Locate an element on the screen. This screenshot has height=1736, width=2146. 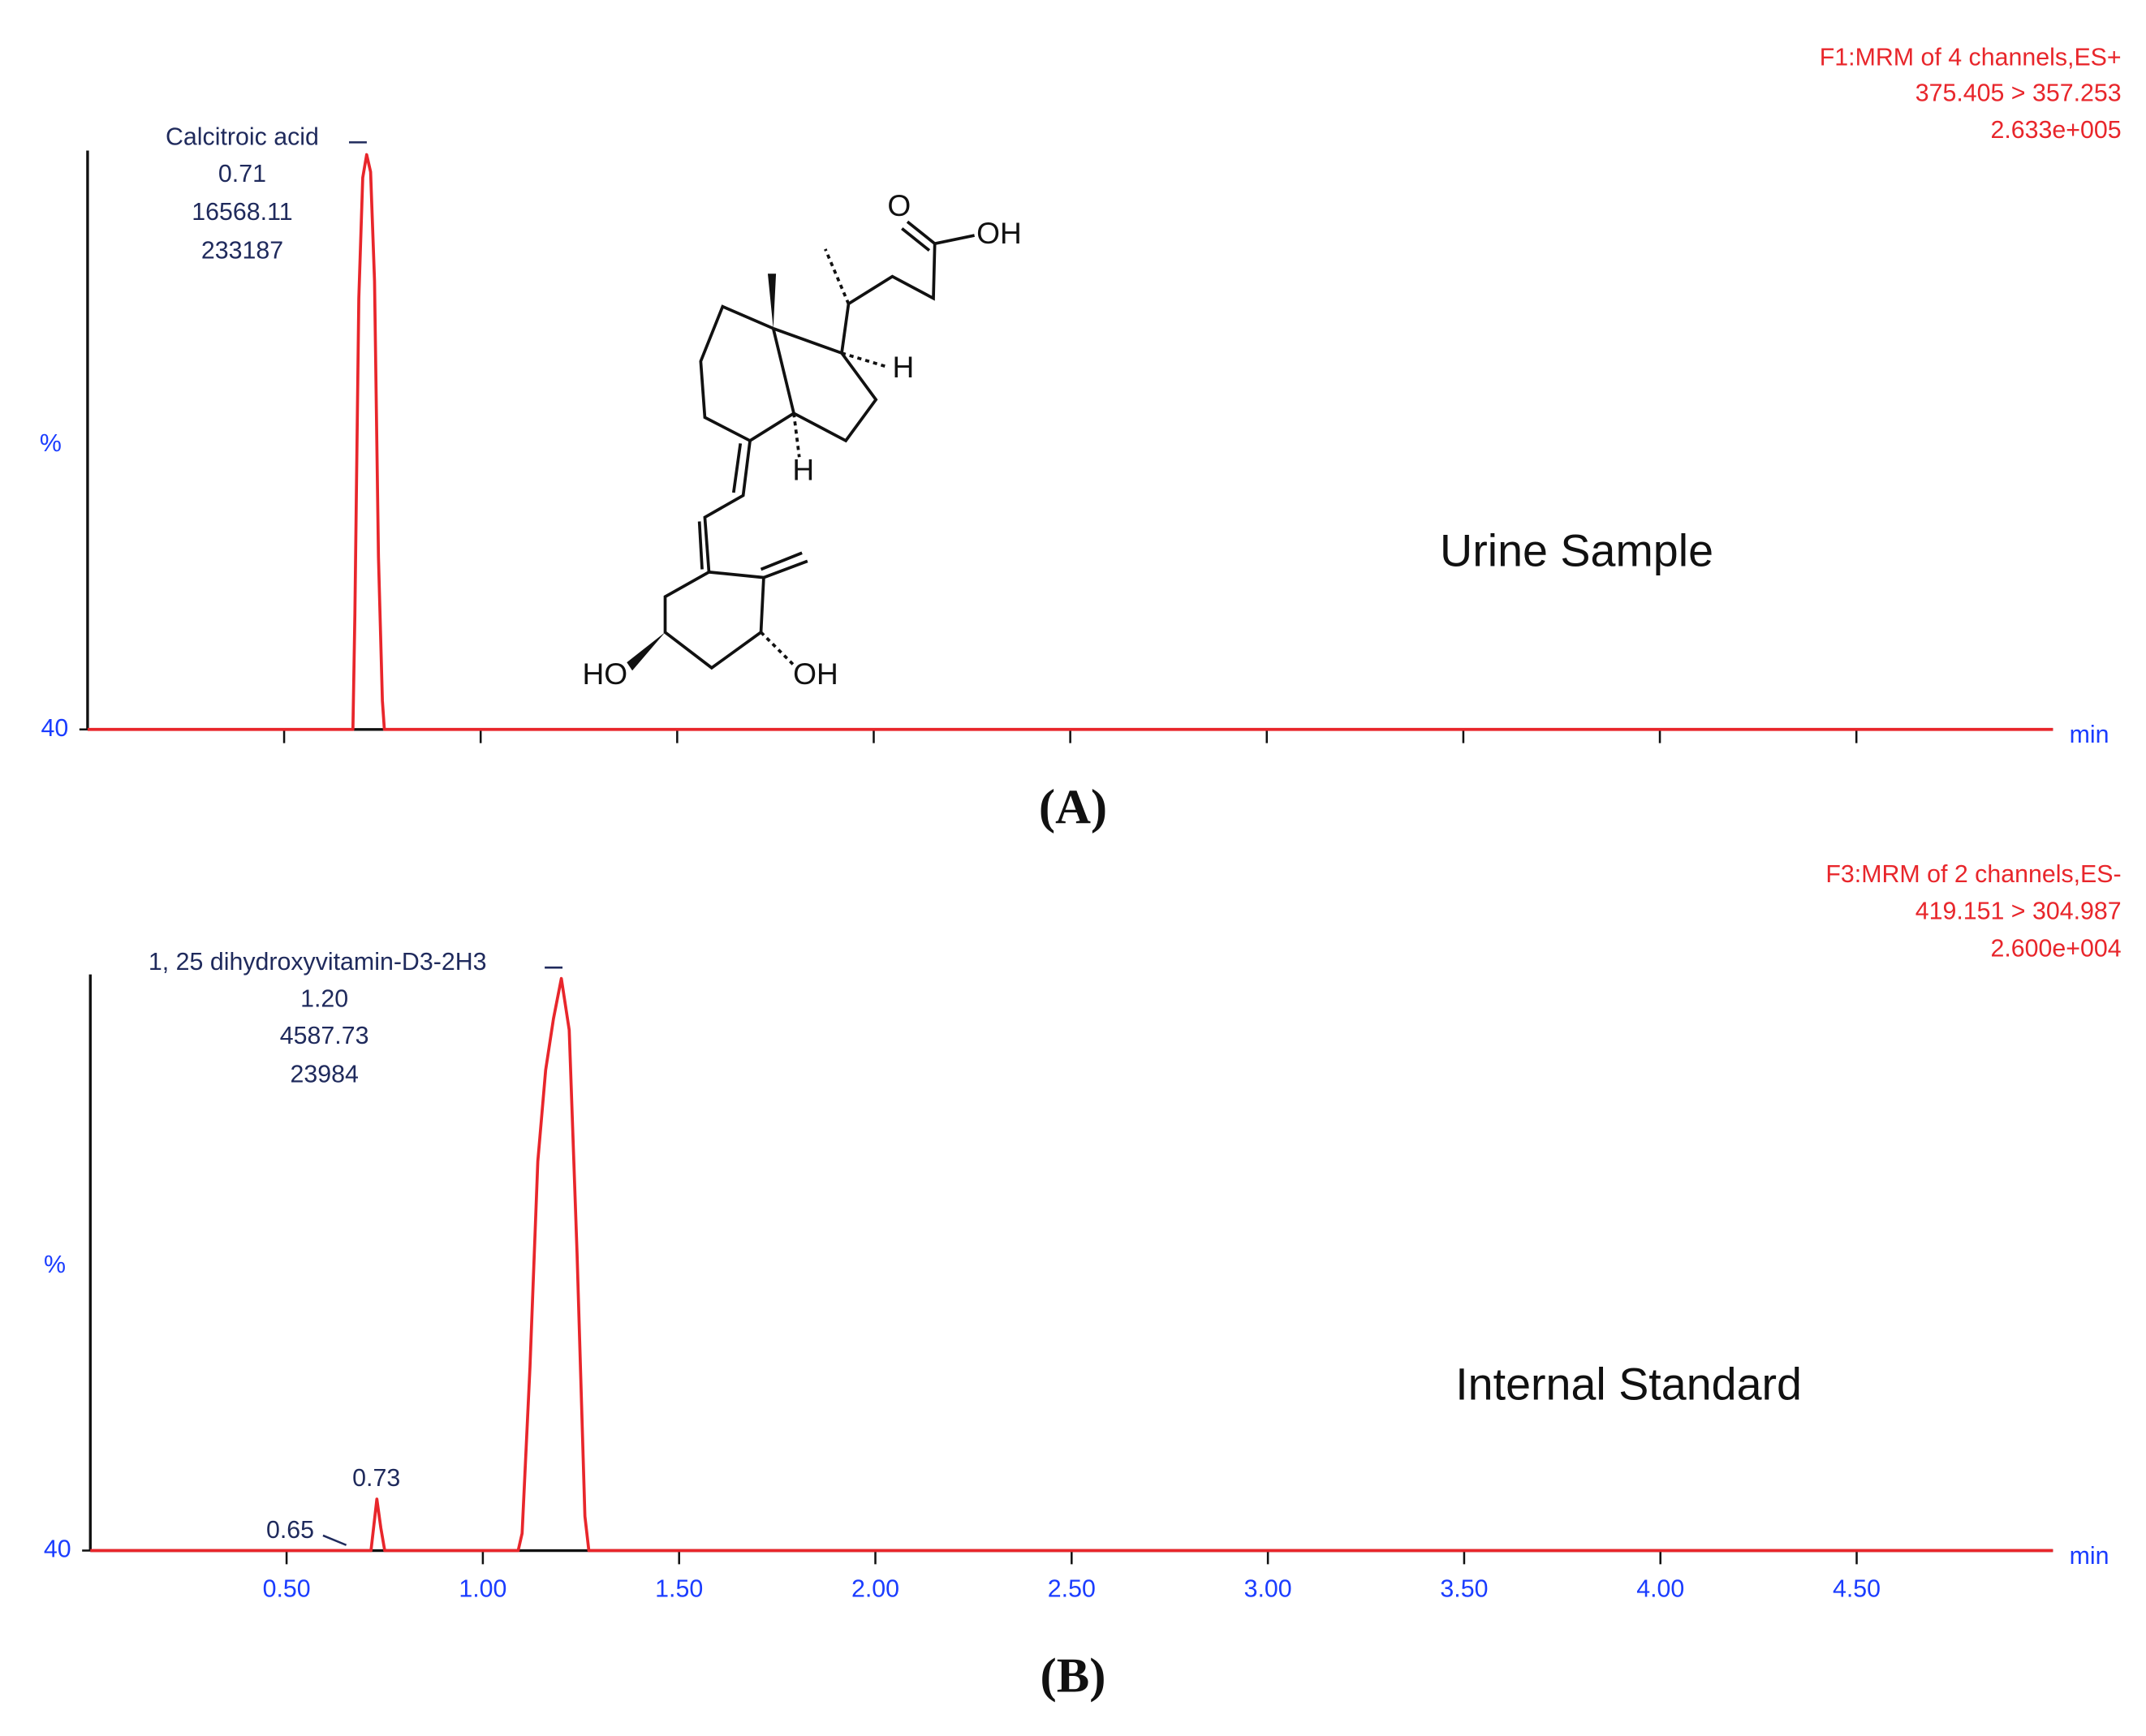
channel-info: 419.151 > 304.987 is located at coordinates (2019, 912).